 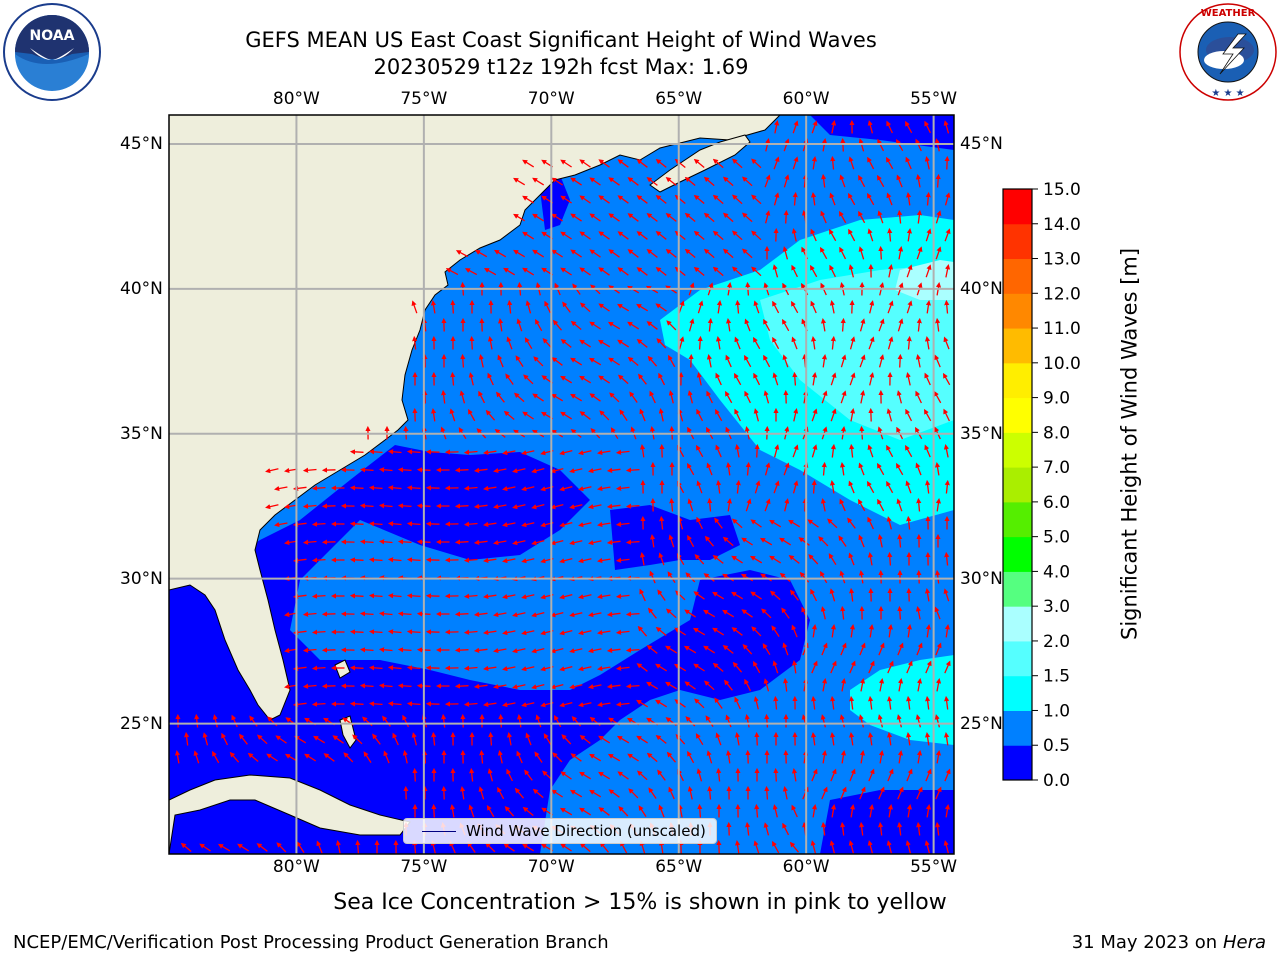 What do you see at coordinates (1056, 538) in the screenshot?
I see `colorbar-tick-label: 5.0` at bounding box center [1056, 538].